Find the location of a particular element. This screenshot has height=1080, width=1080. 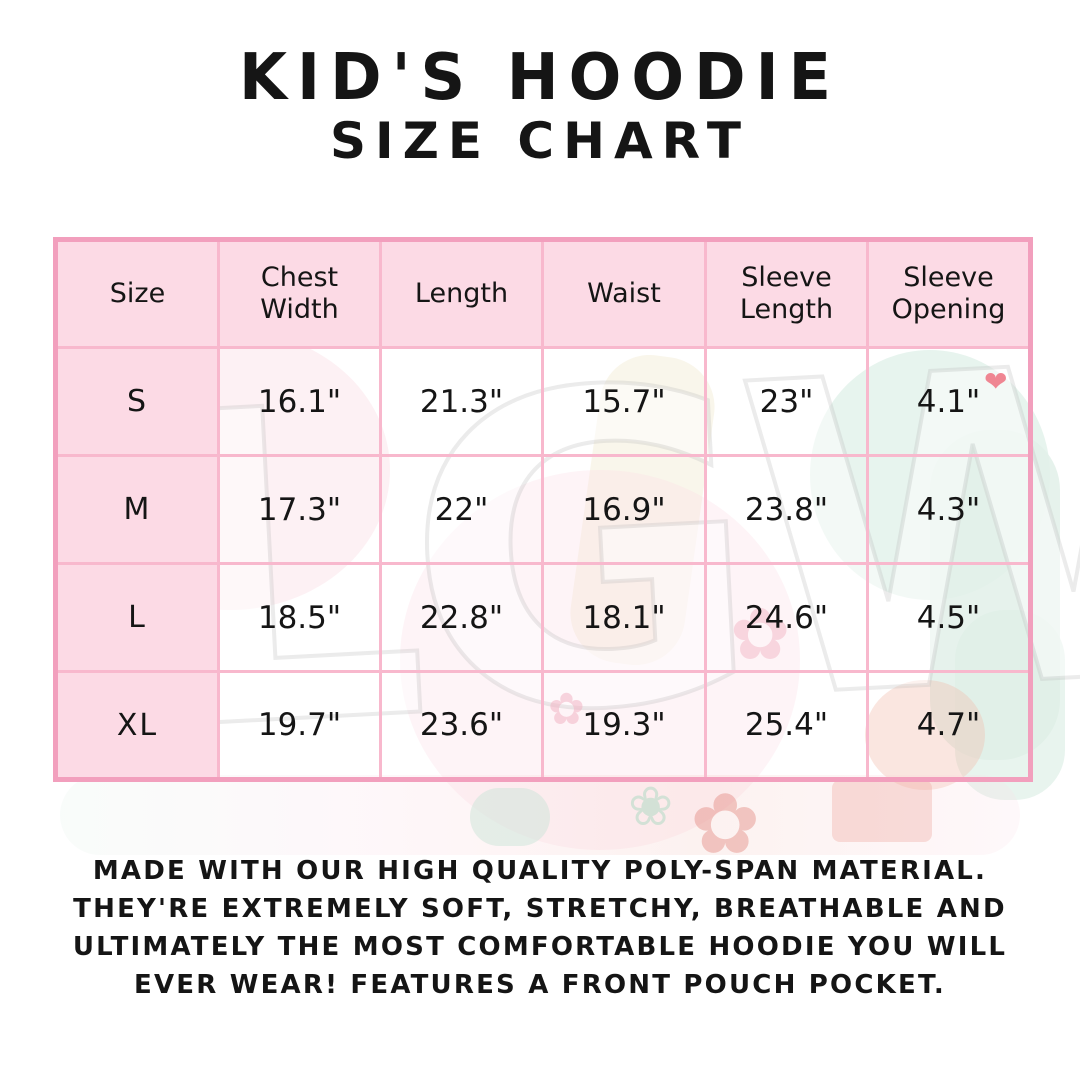

gift-box-shape is located at coordinates (882, 811).